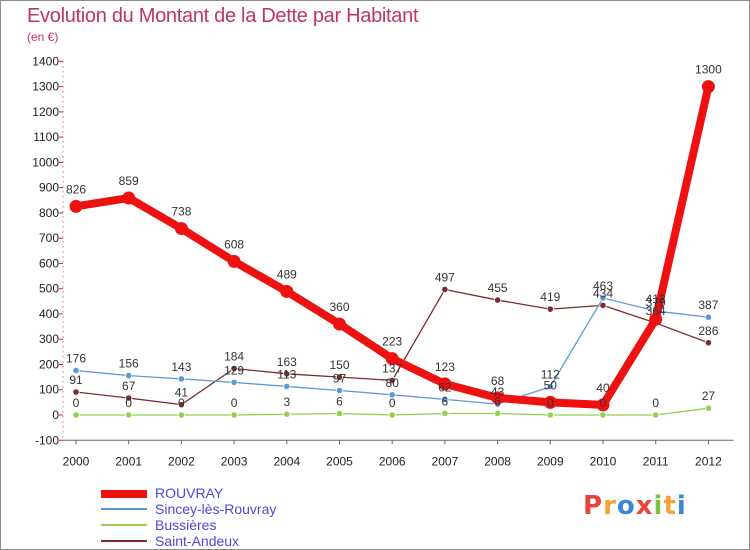 Image resolution: width=750 pixels, height=550 pixels. I want to click on data-label: 184, so click(234, 357).